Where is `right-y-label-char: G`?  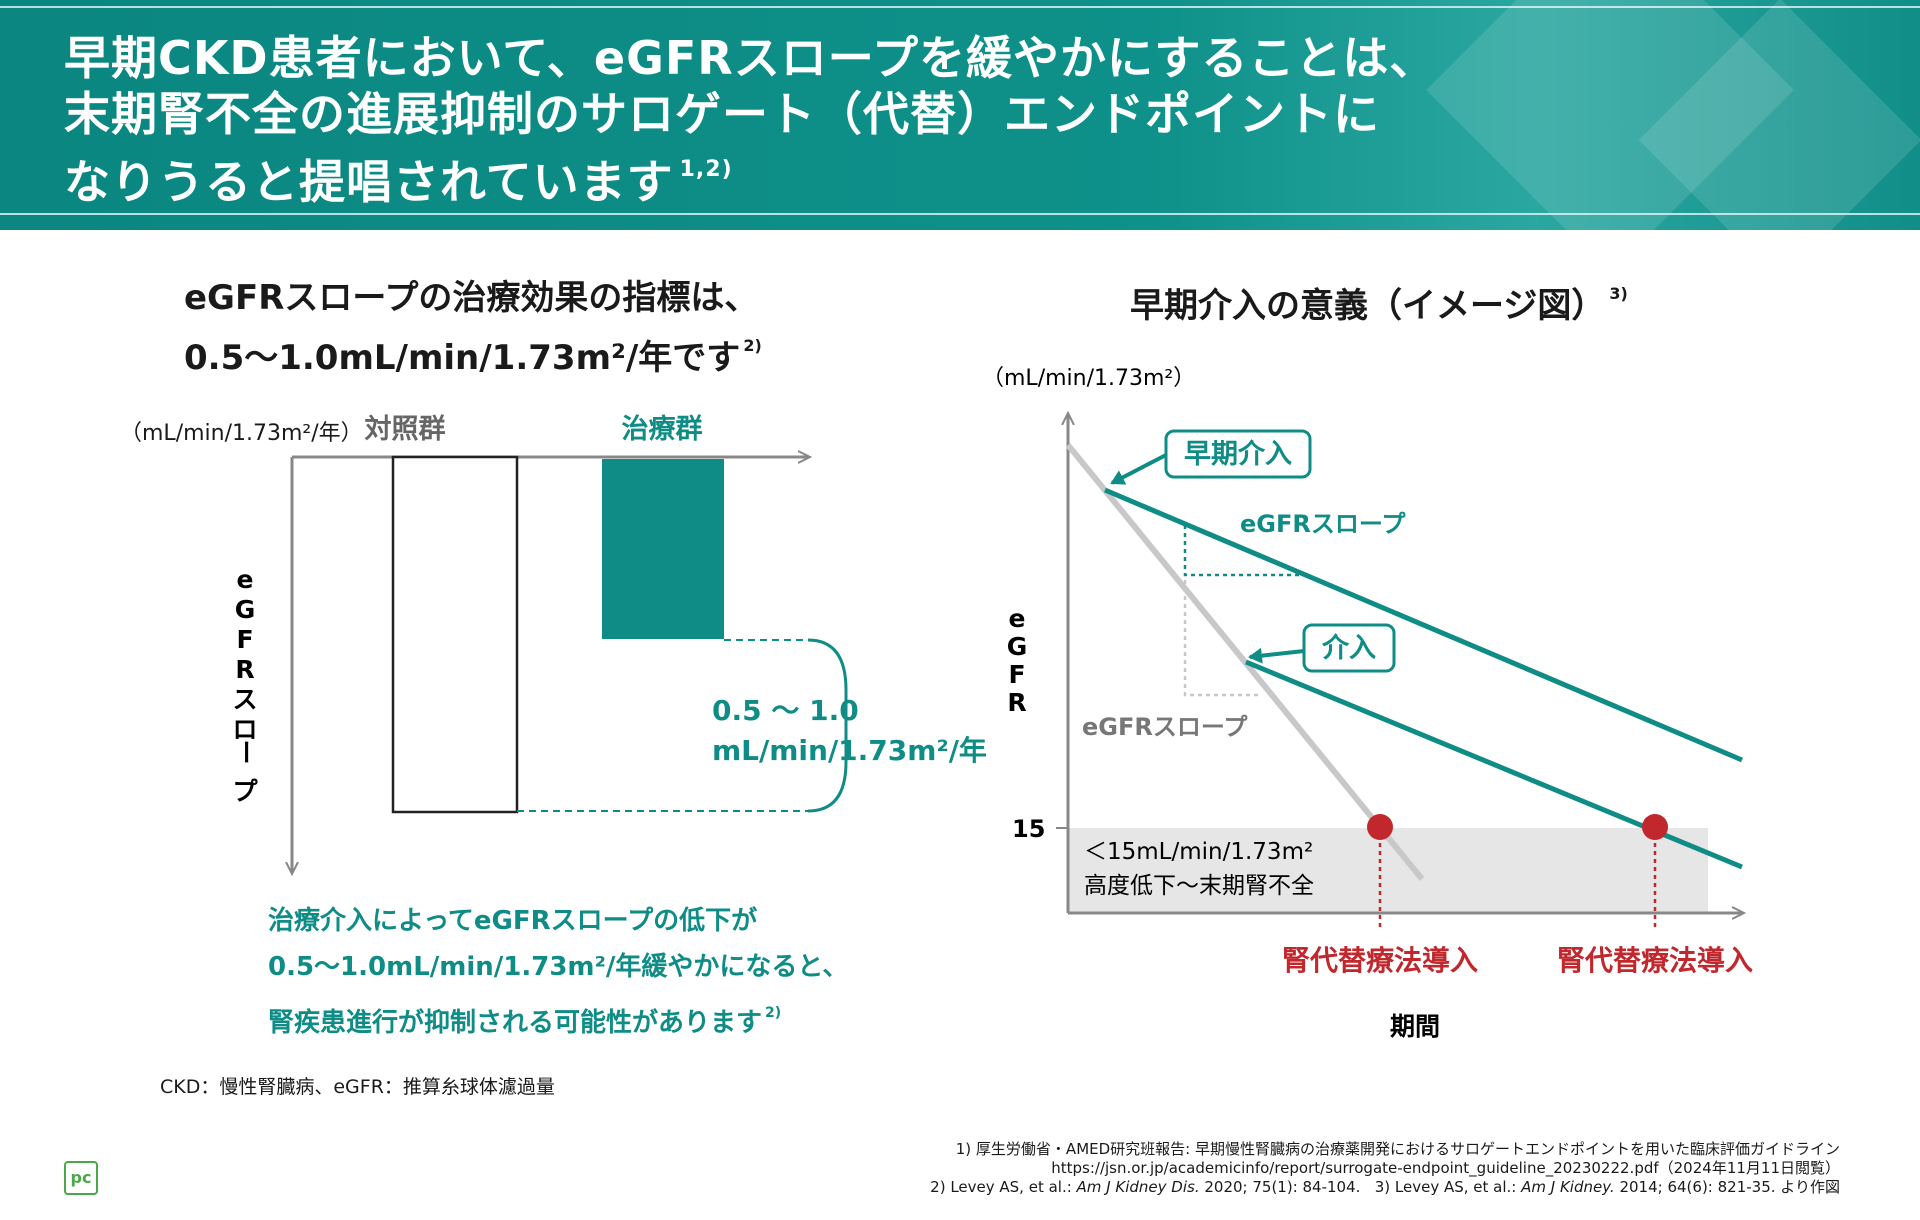
right-y-label-char: G is located at coordinates (1017, 646).